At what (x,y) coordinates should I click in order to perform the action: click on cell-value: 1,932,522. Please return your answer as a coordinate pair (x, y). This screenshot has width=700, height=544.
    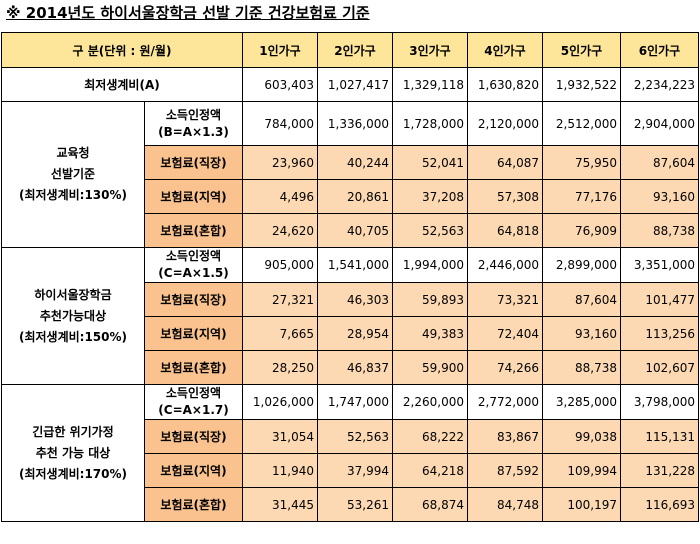
    Looking at the image, I should click on (581, 84).